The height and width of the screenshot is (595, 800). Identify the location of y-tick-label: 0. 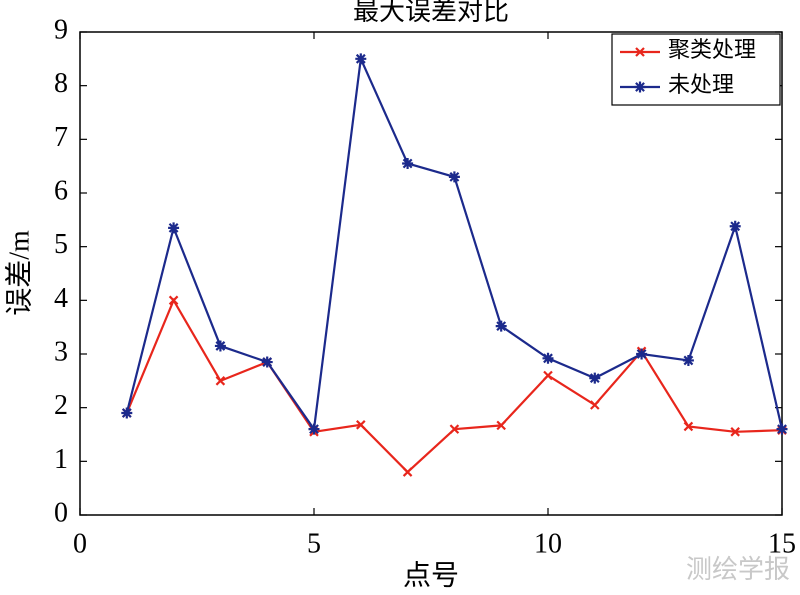
(61, 512).